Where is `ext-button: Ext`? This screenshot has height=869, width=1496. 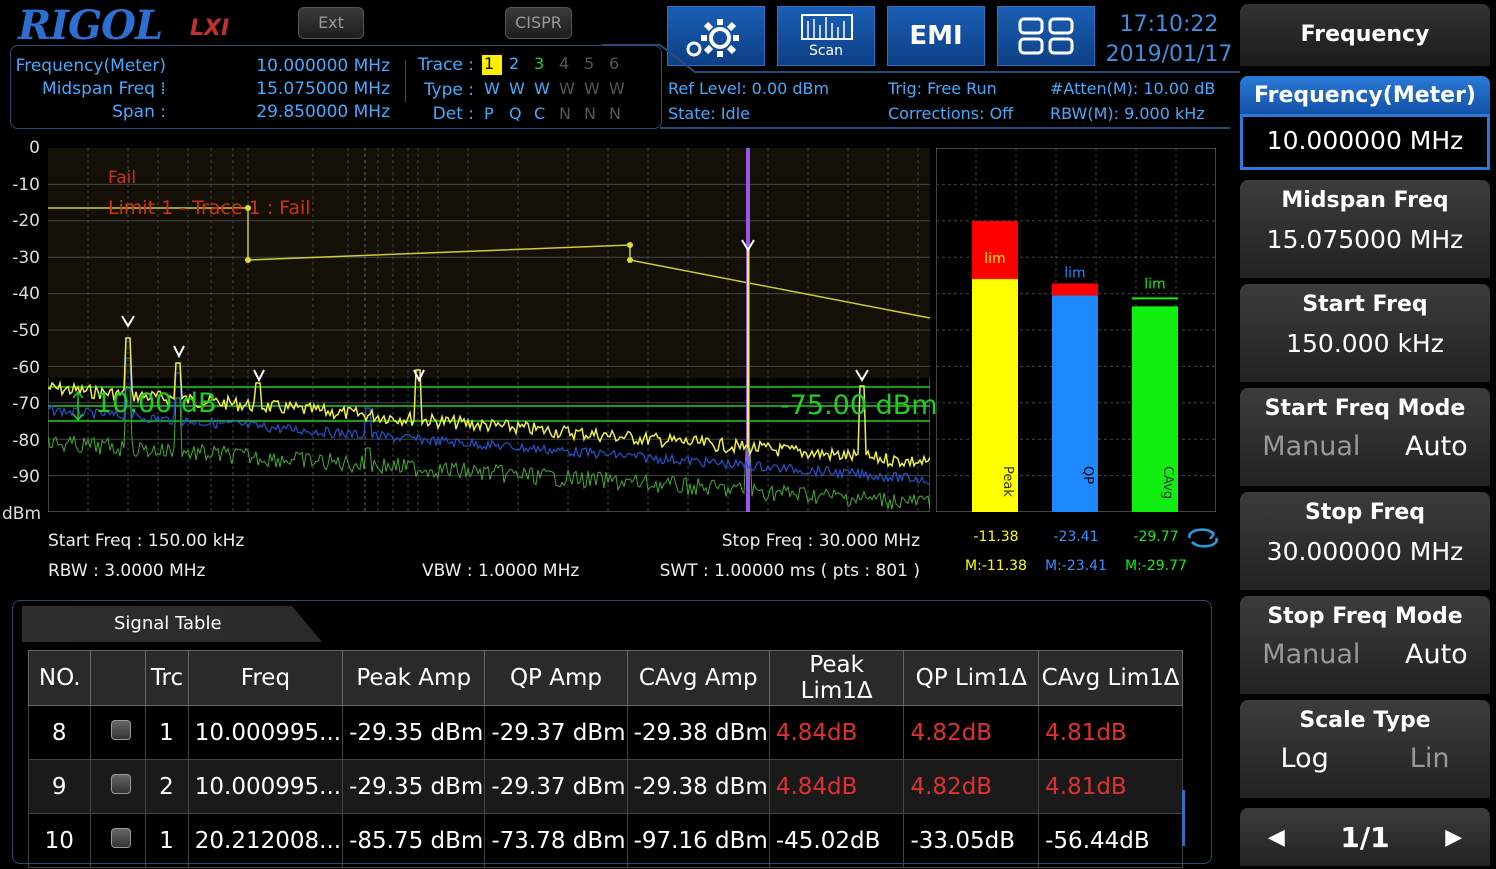
ext-button: Ext is located at coordinates (331, 23).